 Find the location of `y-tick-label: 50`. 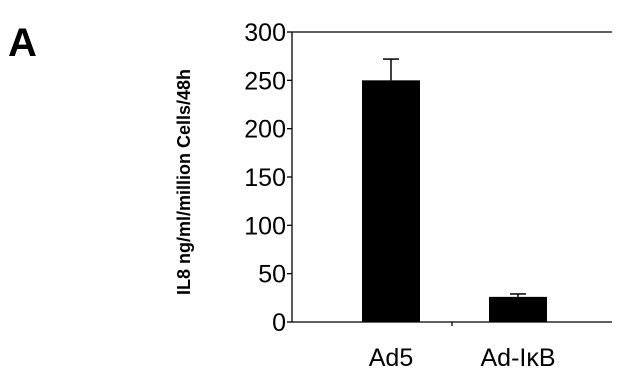

y-tick-label: 50 is located at coordinates (272, 275).